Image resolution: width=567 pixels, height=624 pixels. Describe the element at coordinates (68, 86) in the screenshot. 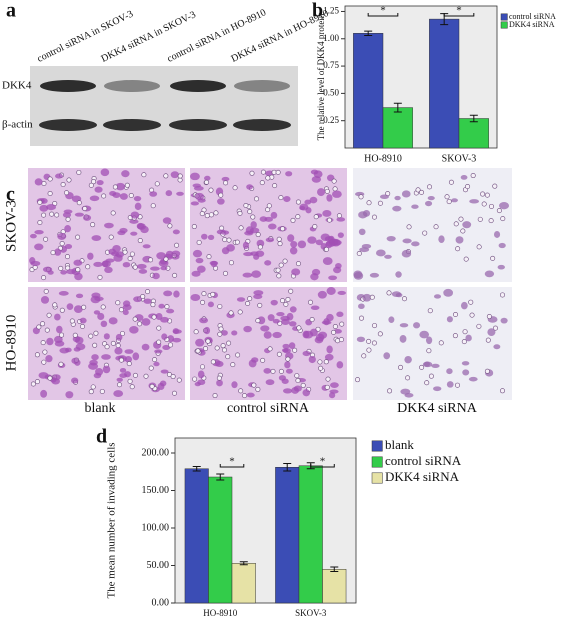

I see `blot-band` at that location.